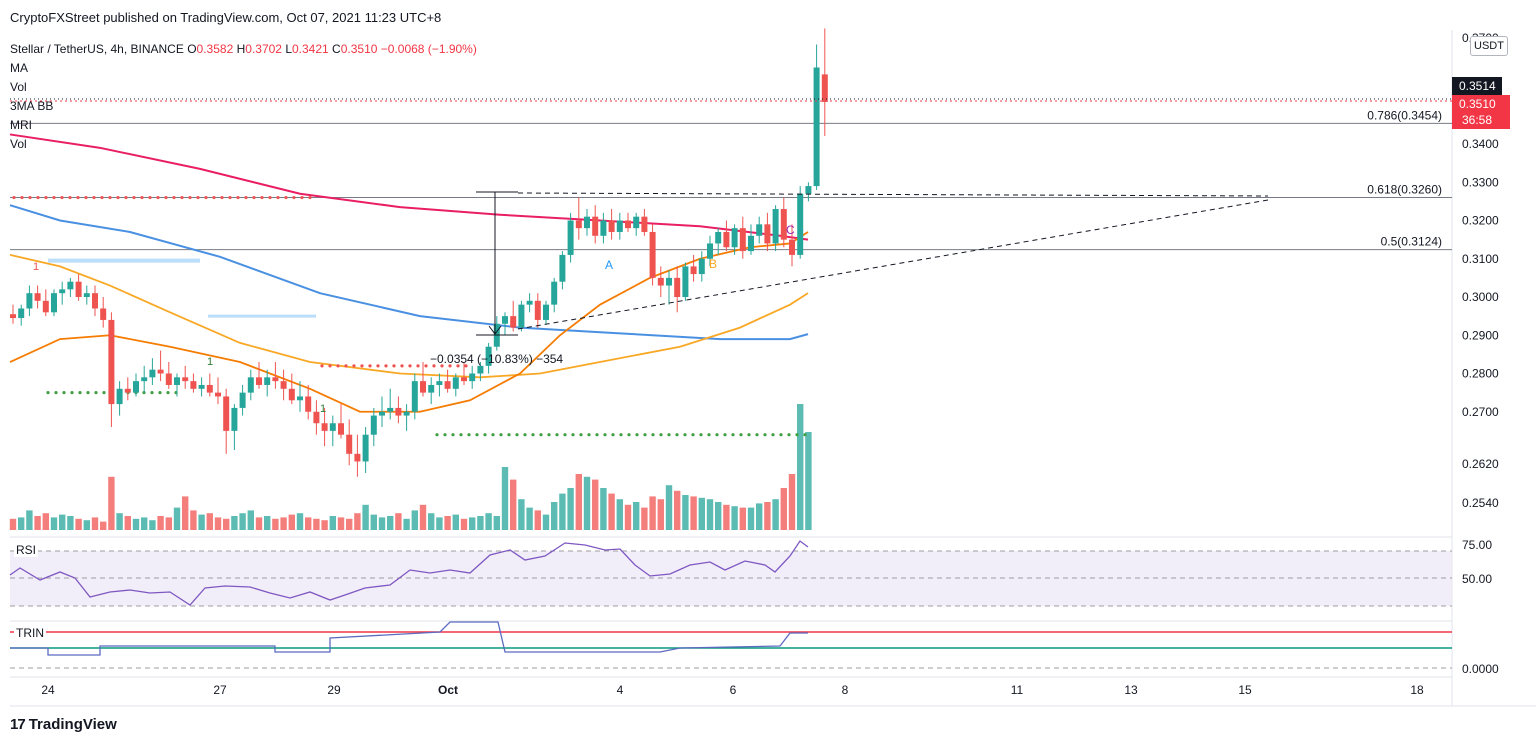 The image size is (1536, 746). I want to click on price-axis-label: 0.2540, so click(1480, 503).